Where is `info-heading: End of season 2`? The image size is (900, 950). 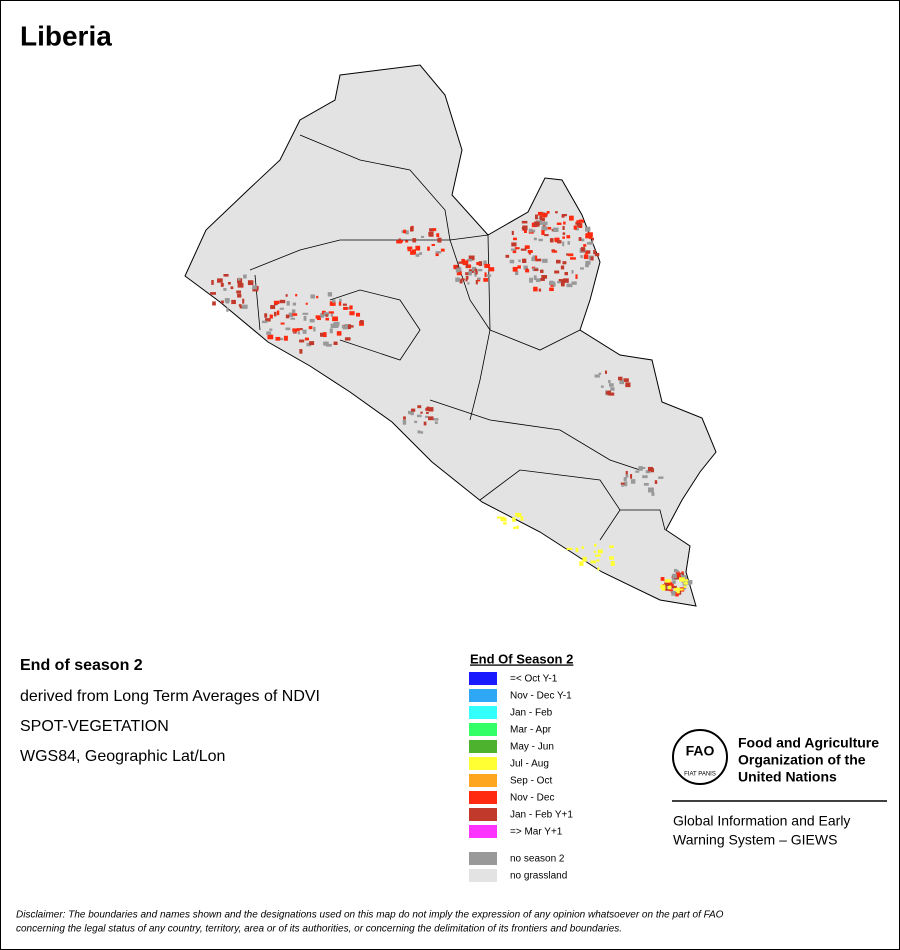
info-heading: End of season 2 is located at coordinates (81, 665).